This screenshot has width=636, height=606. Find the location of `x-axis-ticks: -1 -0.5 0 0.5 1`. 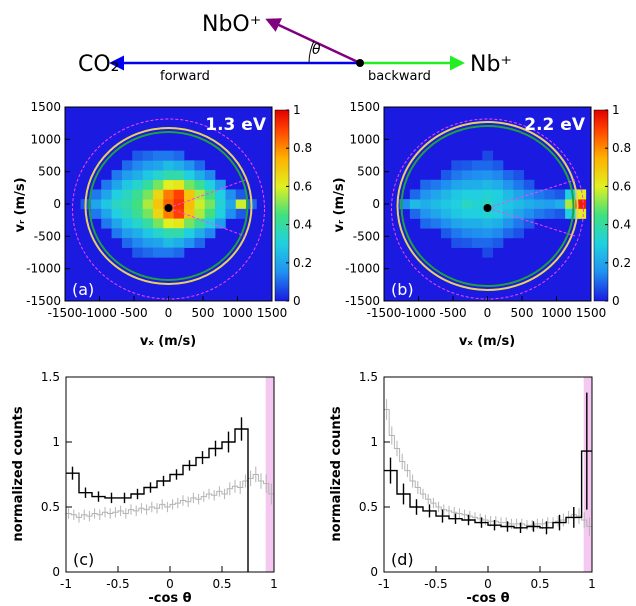

x-axis-ticks: -1 -0.5 0 0.5 1 is located at coordinates (169, 578).